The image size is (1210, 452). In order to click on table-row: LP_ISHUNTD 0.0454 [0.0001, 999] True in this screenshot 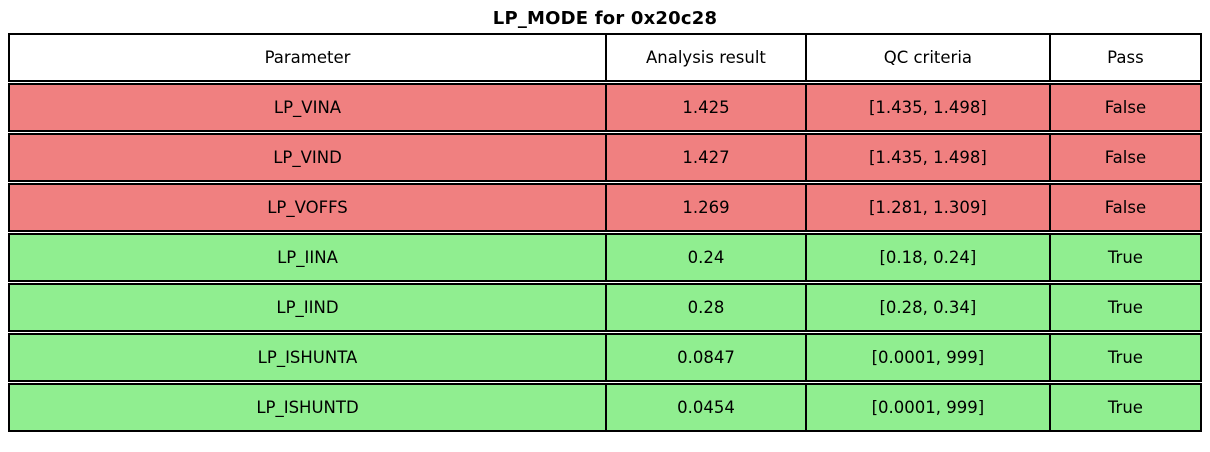, I will do `click(605, 407)`.